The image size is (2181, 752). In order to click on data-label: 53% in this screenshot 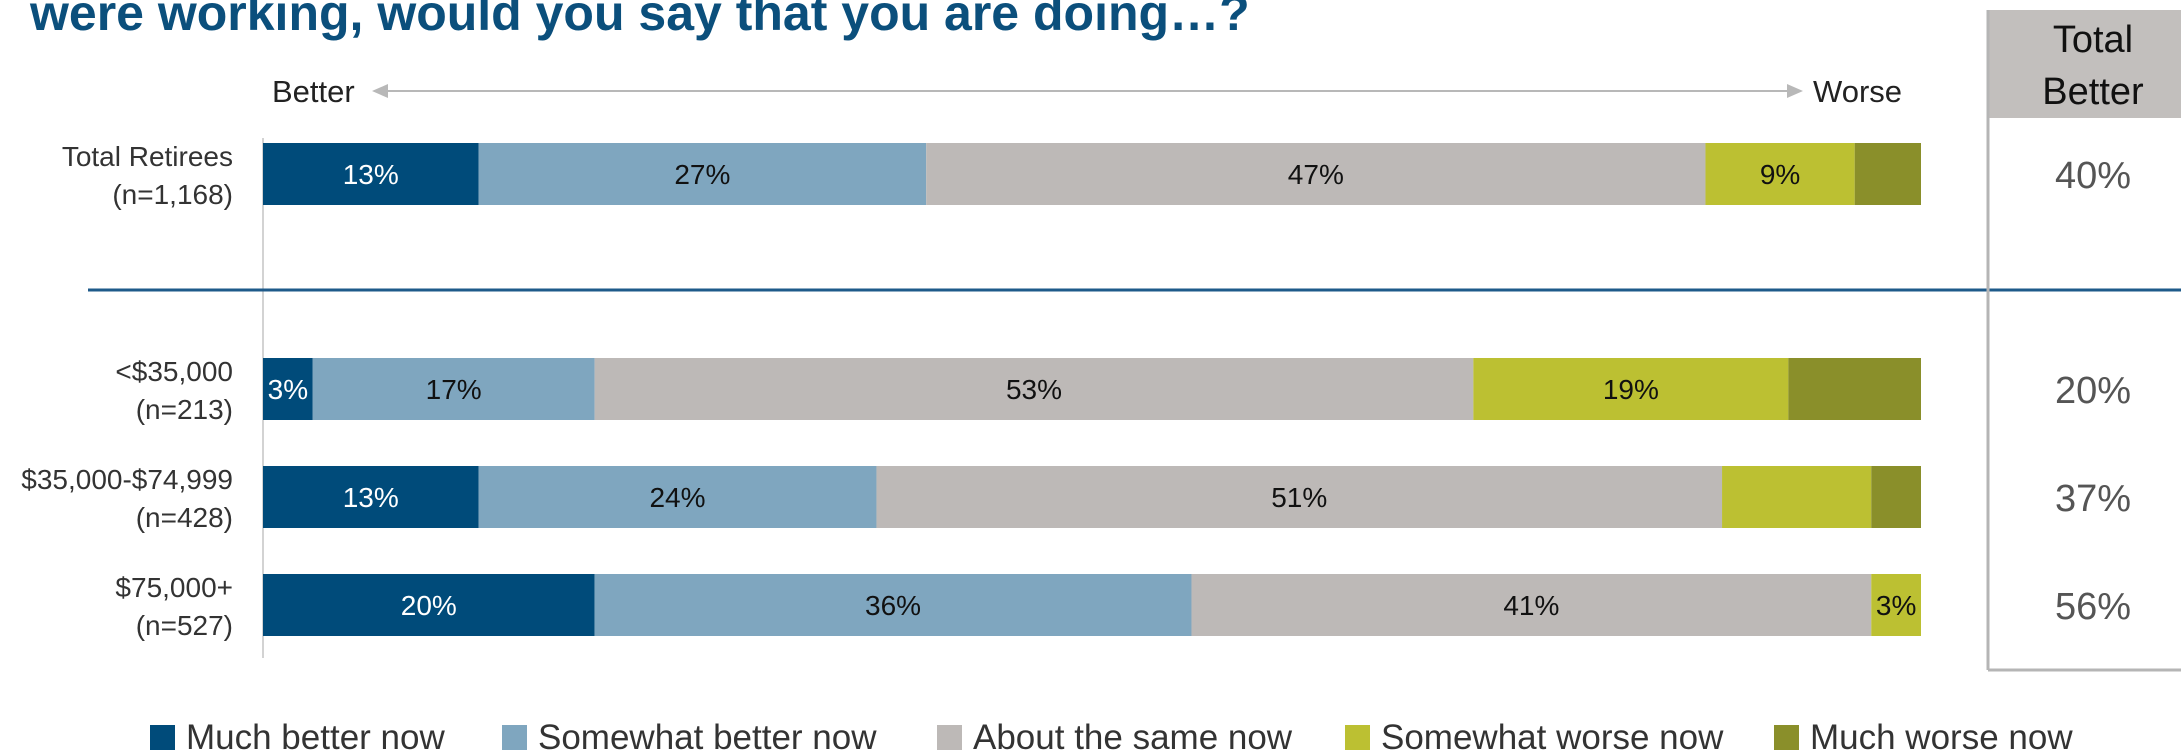, I will do `click(1034, 389)`.